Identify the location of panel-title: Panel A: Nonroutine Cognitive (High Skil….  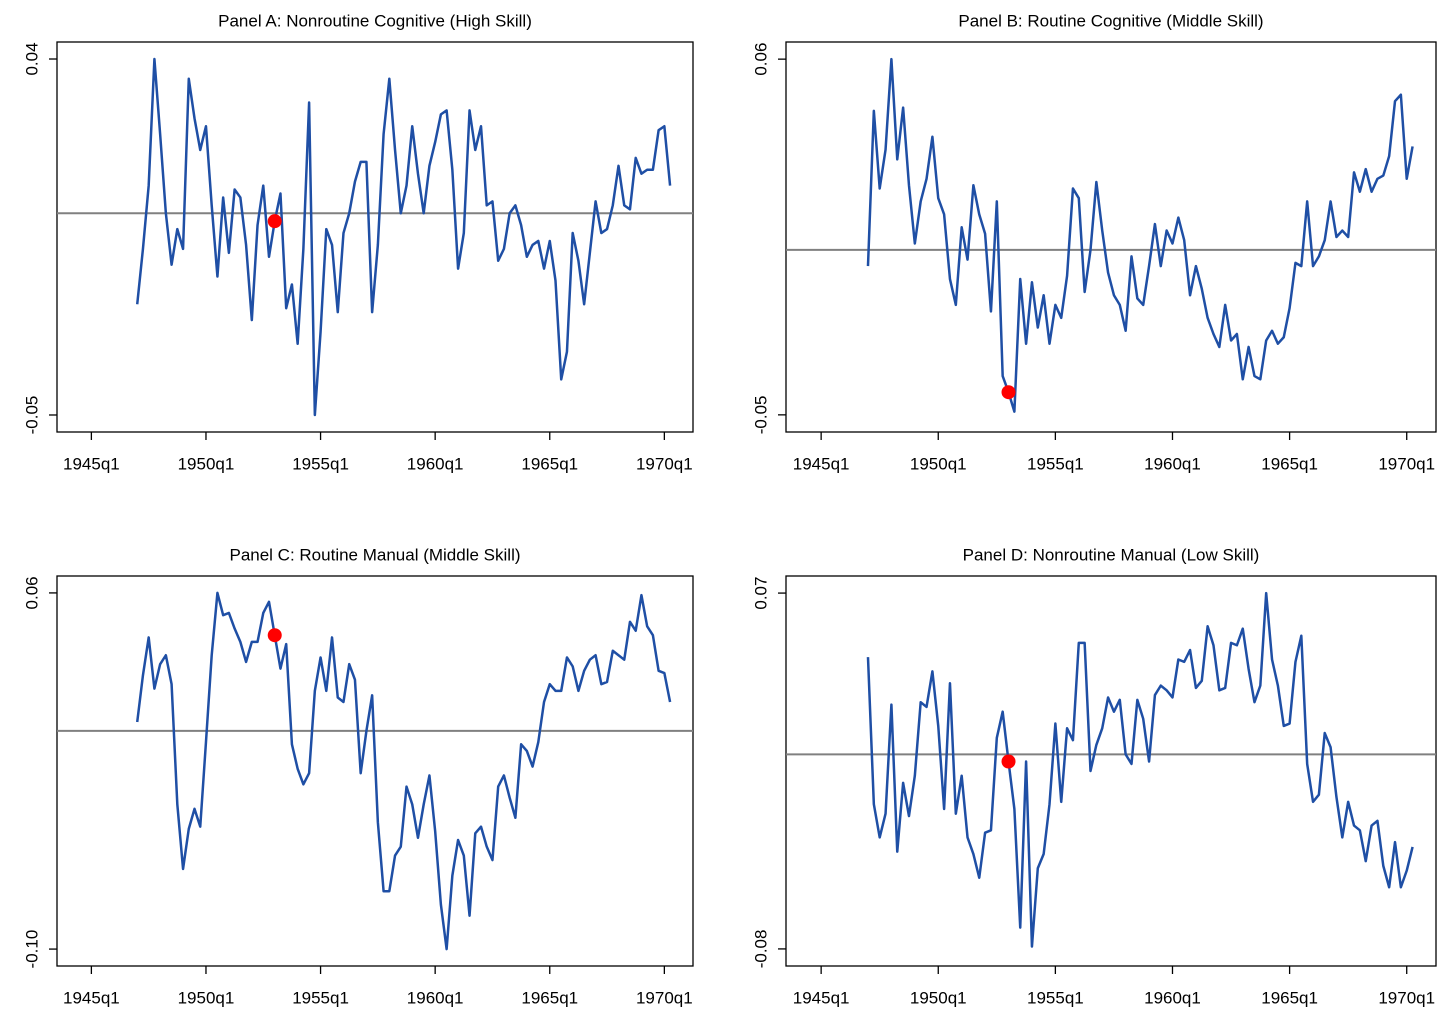
(375, 20).